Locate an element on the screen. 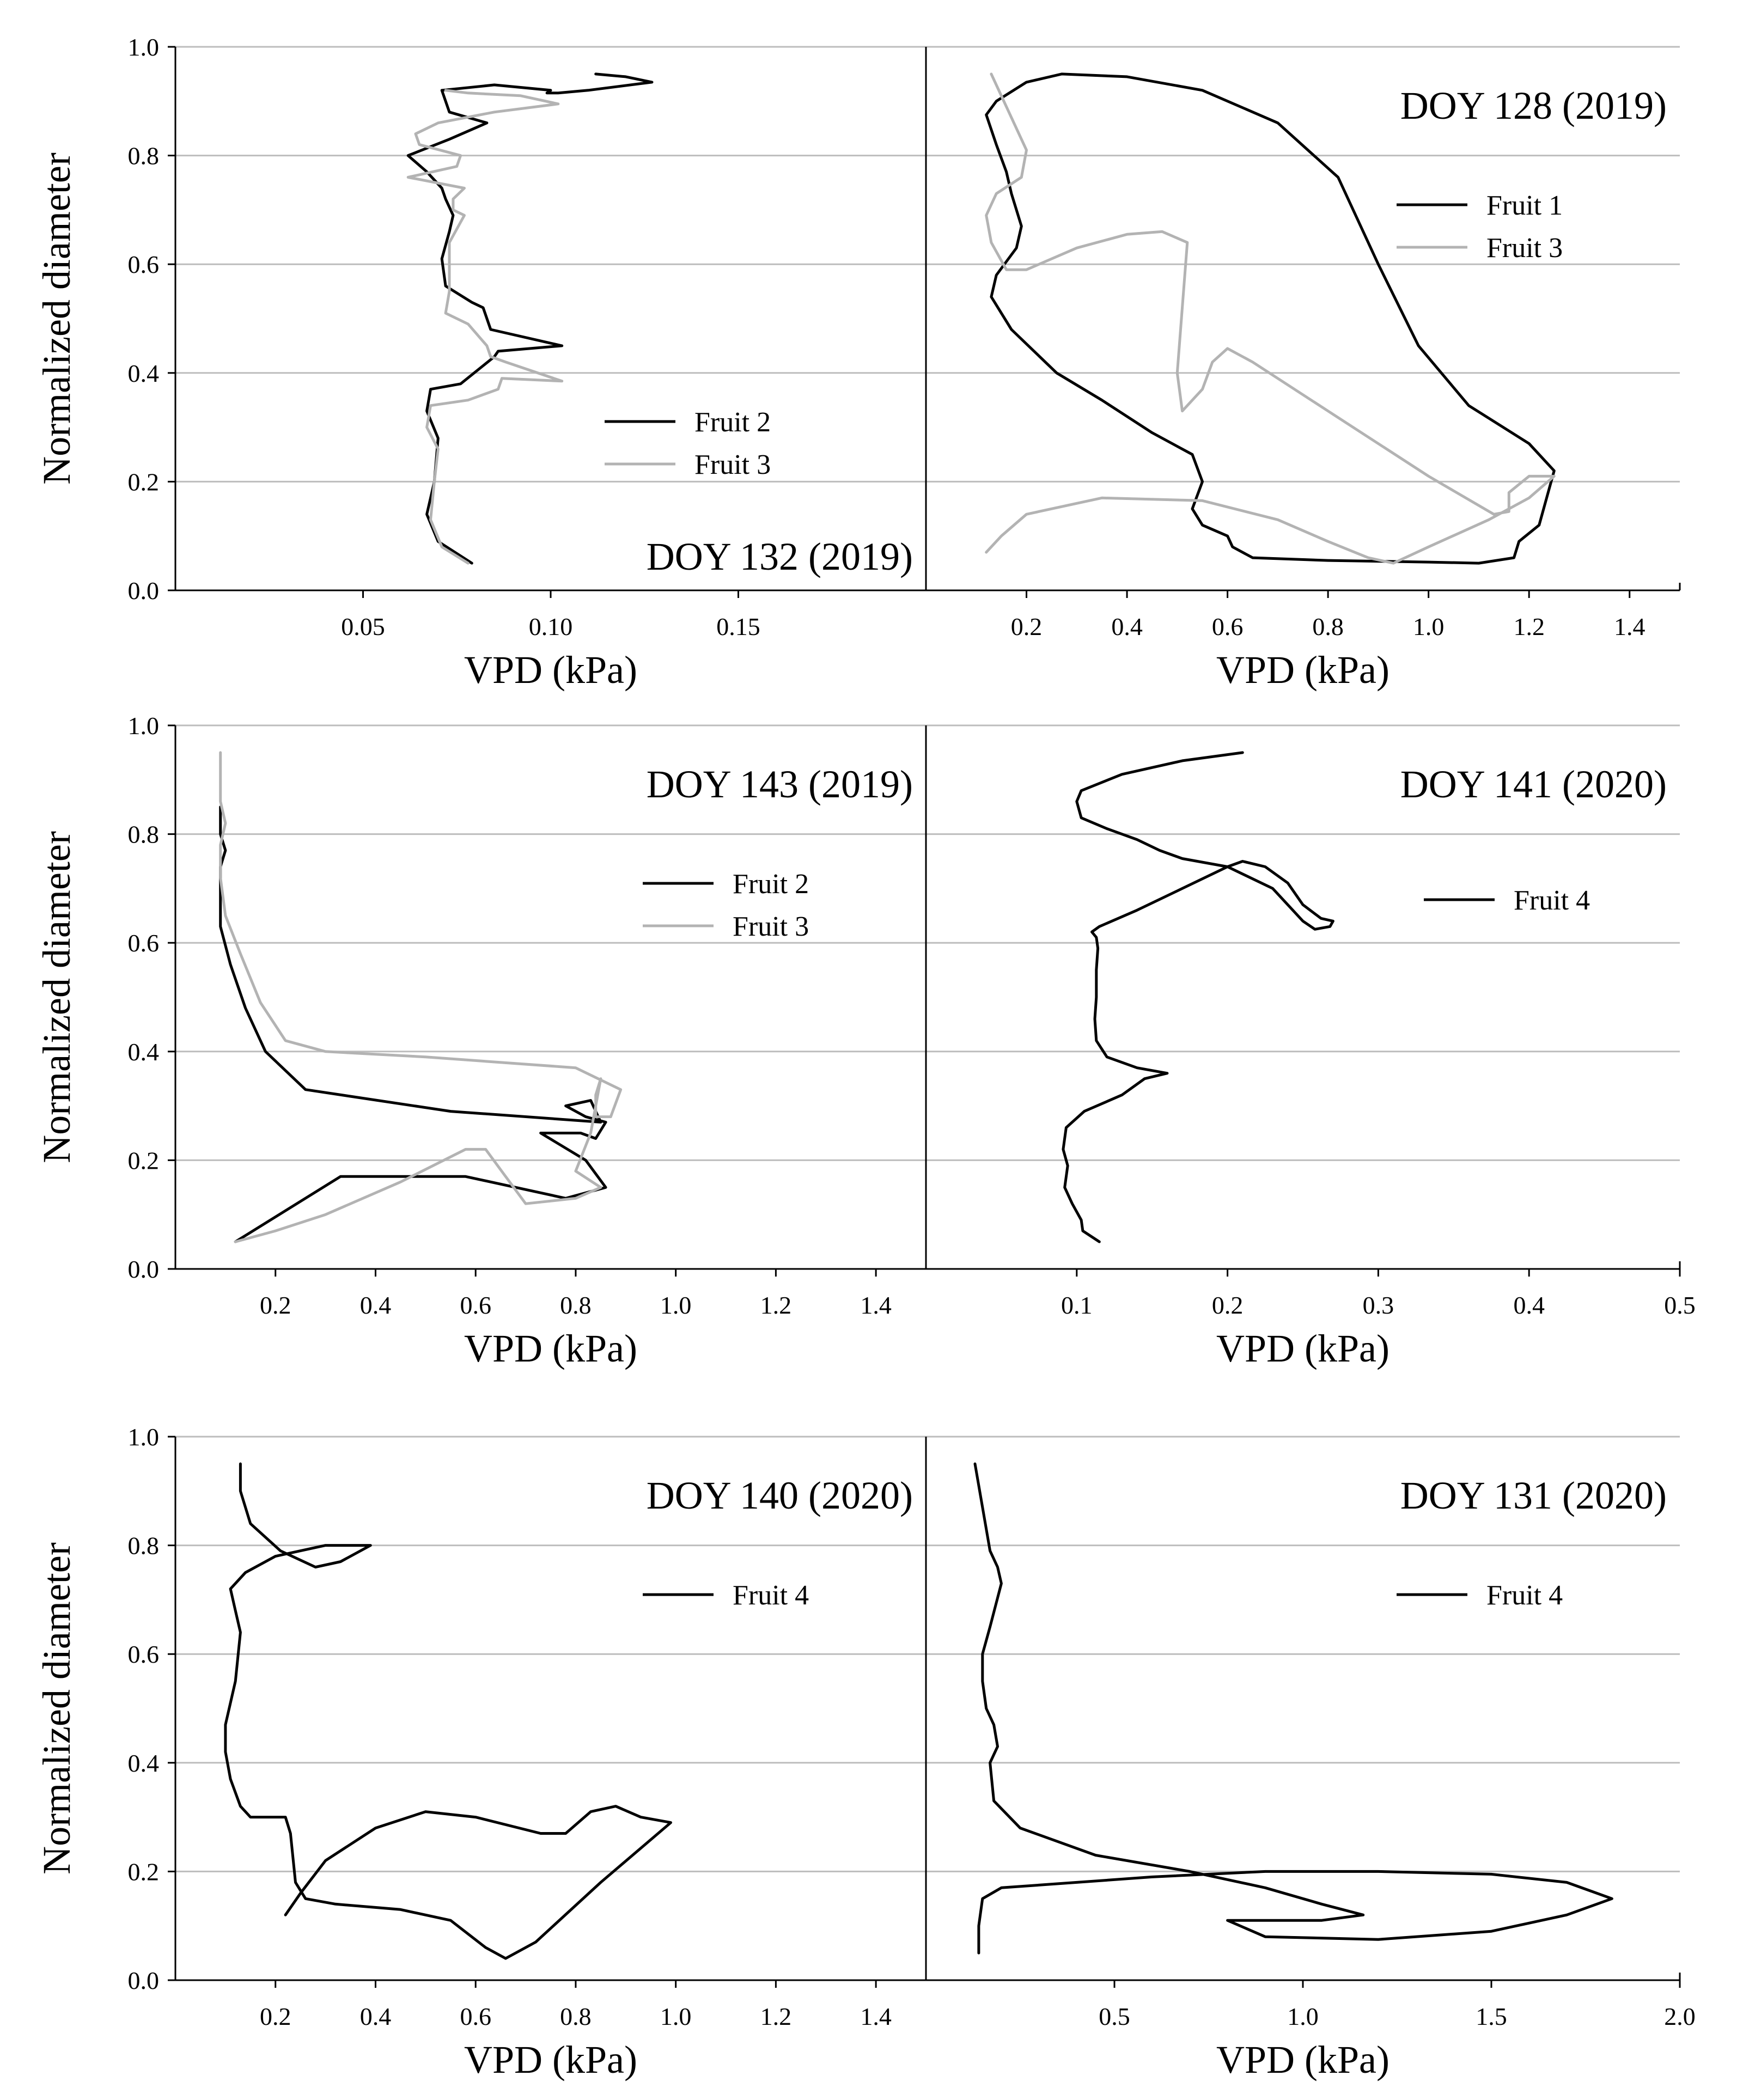 The height and width of the screenshot is (2100, 1743). panel-title: DOY 143 (2019) is located at coordinates (780, 784).